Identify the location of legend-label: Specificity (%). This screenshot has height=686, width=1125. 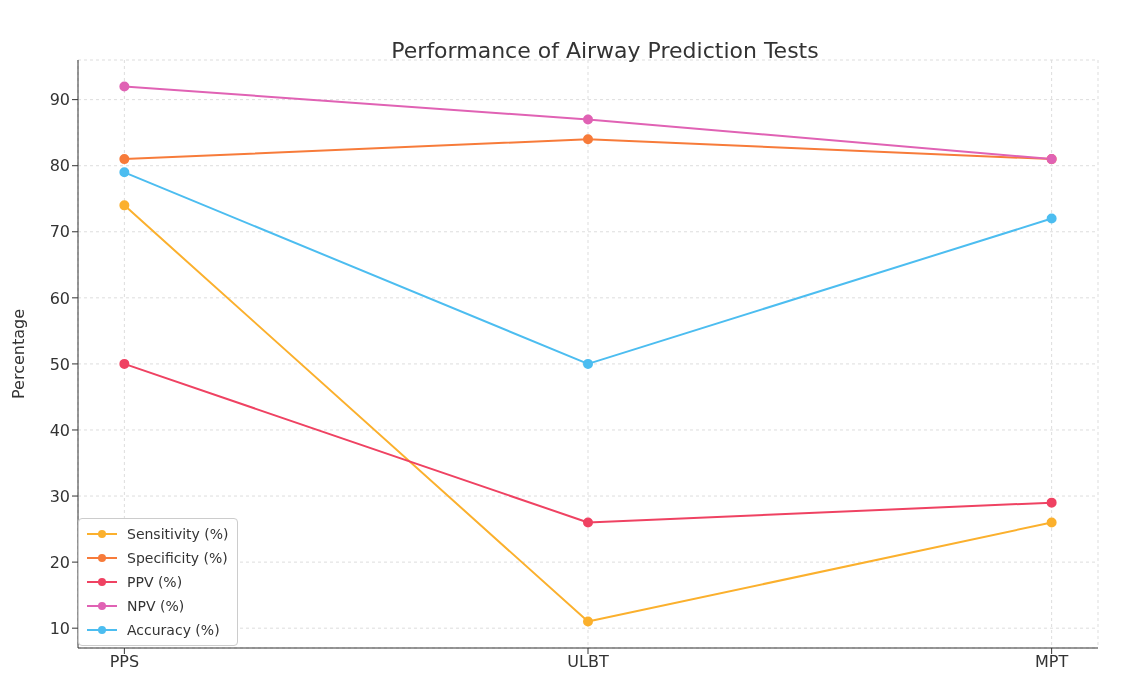
(177, 558).